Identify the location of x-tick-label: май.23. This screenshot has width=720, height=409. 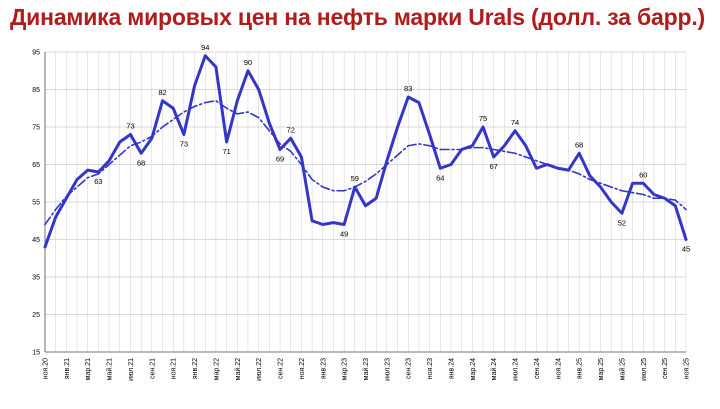
(366, 369).